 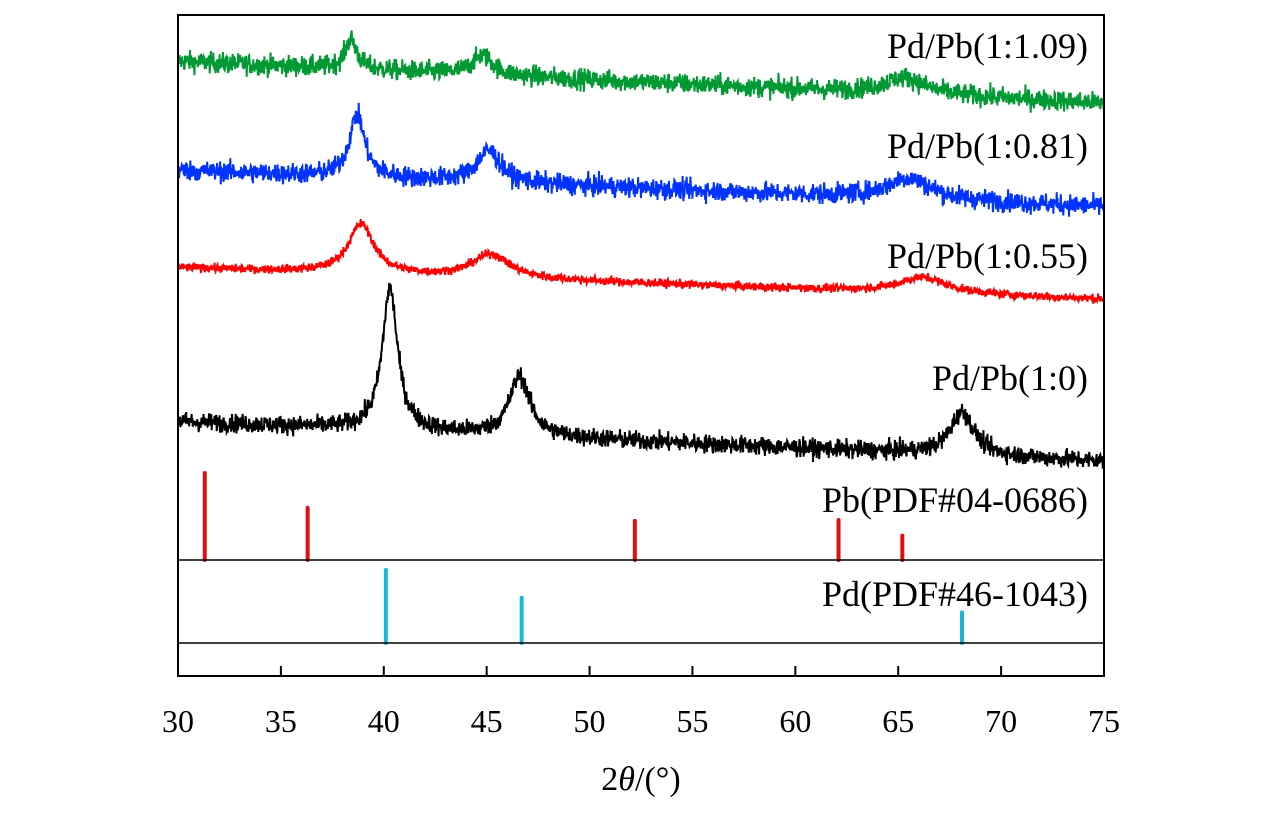 I want to click on x-axis-ticks: 30 35 40 45 50 55 60 65 70 75, so click(x=641, y=702).